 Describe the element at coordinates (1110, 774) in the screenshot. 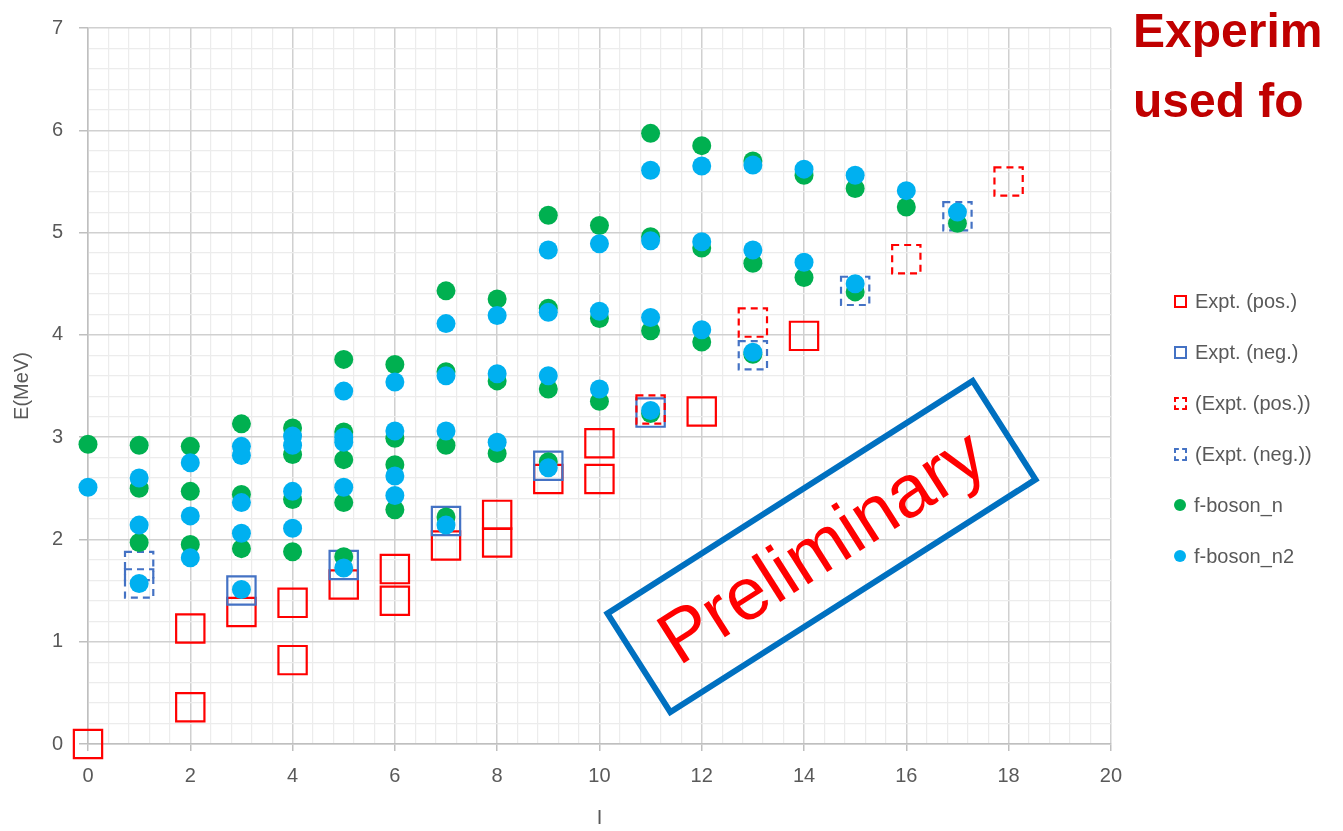

I see `x-tick-label: 20` at that location.